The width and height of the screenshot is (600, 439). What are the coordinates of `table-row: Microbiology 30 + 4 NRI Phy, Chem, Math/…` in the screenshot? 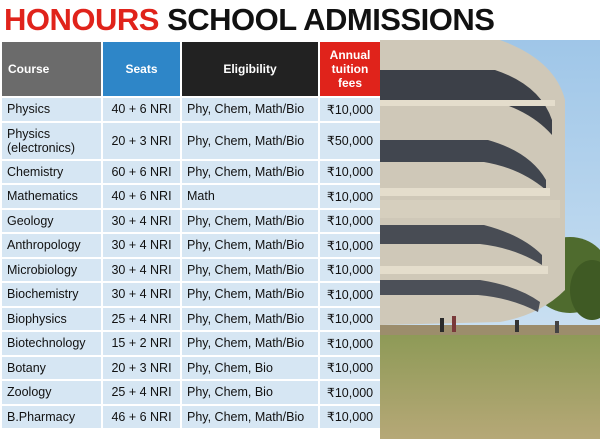 It's located at (191, 269).